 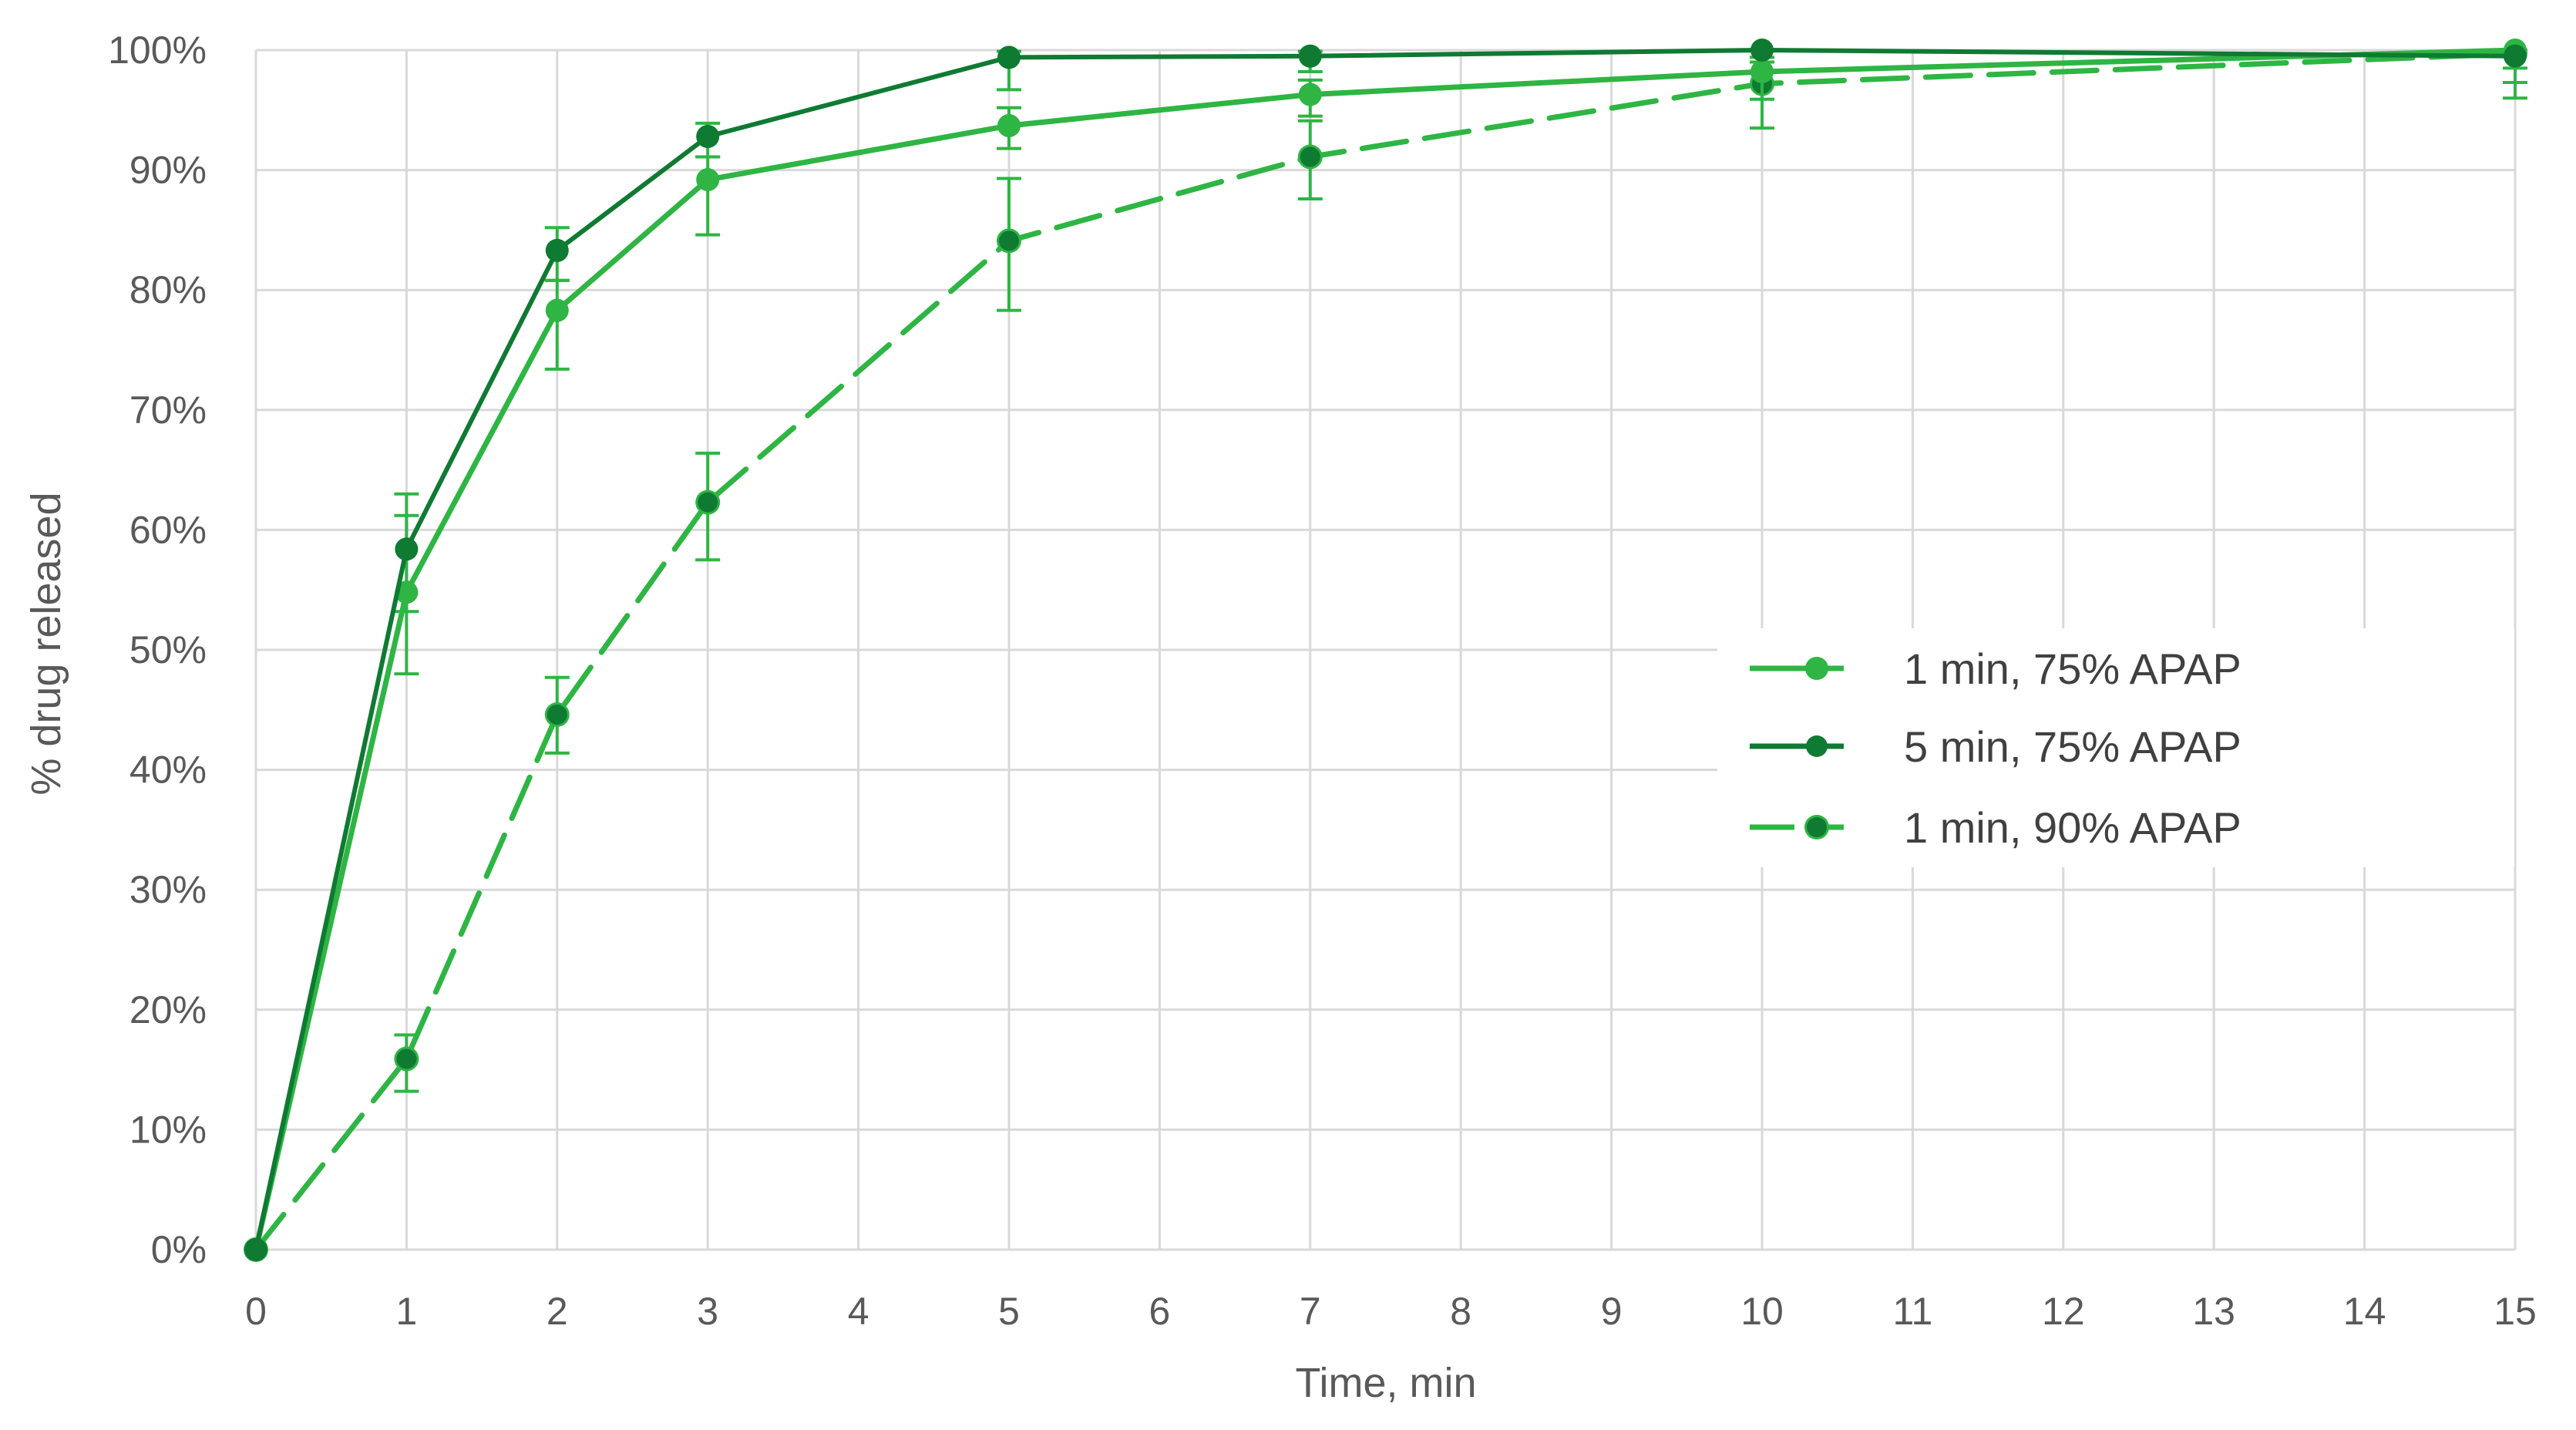 What do you see at coordinates (1391, 1311) in the screenshot?
I see `x-axis-tick-labels: 0 1 2 3 4 5 6 7 8 9 10 11 12 13 14 15` at bounding box center [1391, 1311].